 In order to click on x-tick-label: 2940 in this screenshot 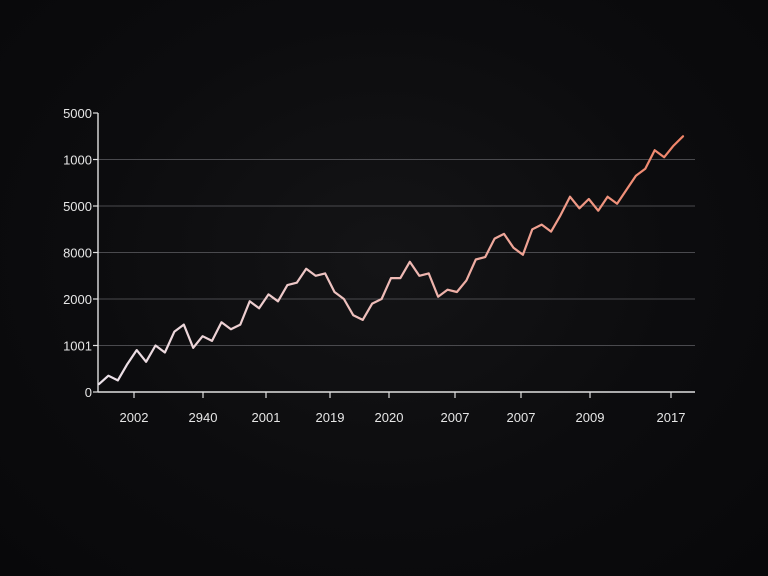, I will do `click(203, 417)`.